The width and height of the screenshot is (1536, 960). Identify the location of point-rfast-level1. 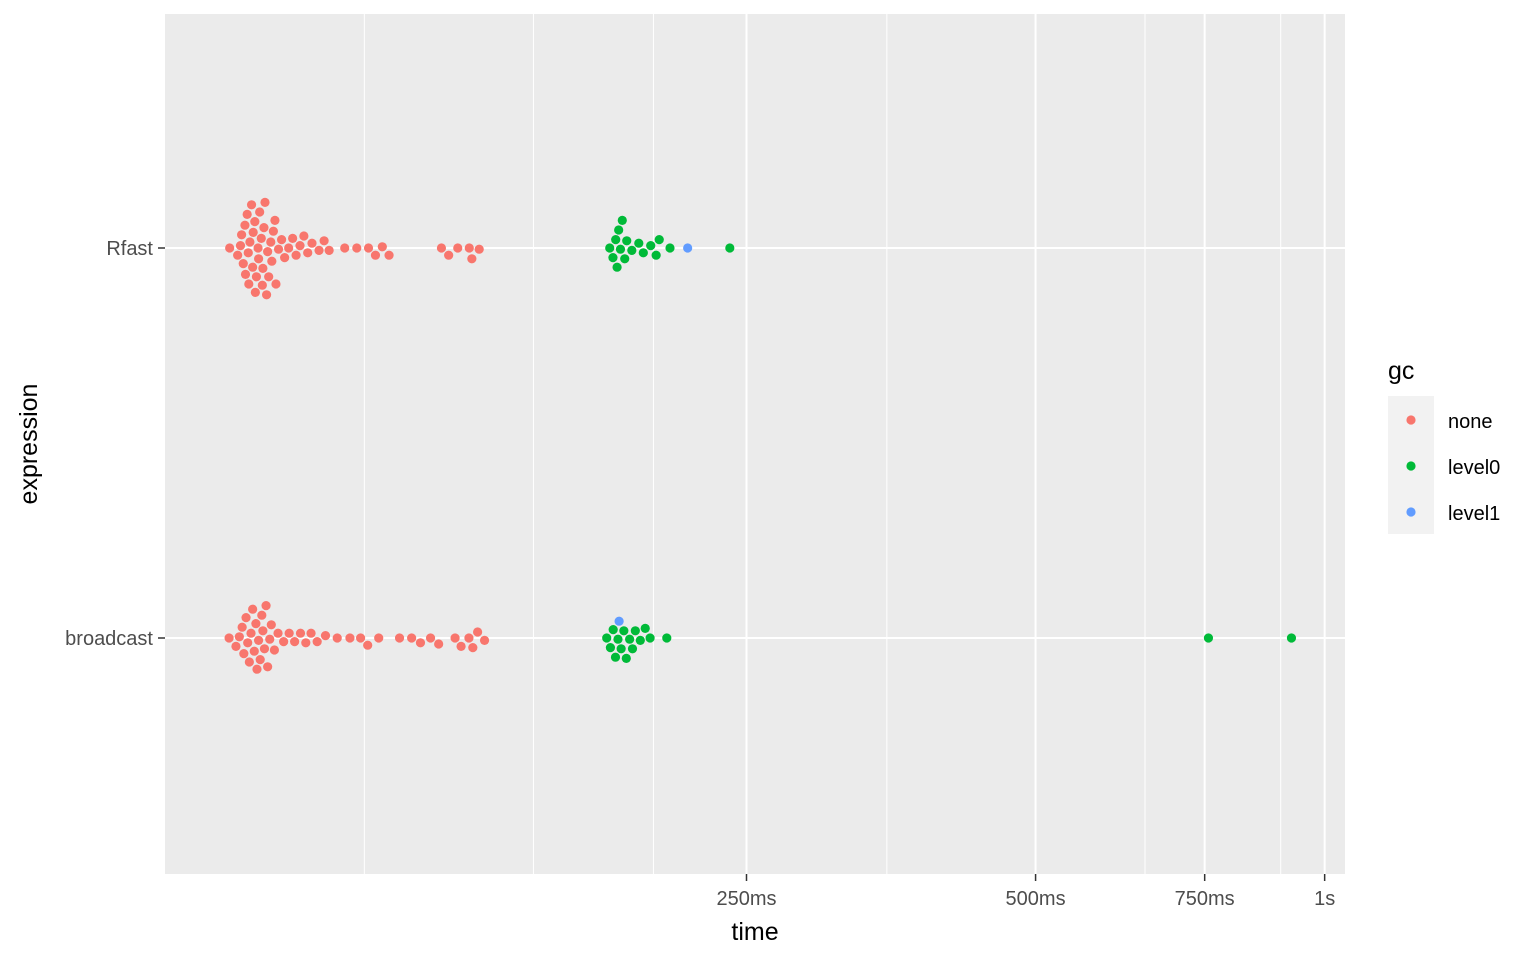
(688, 248).